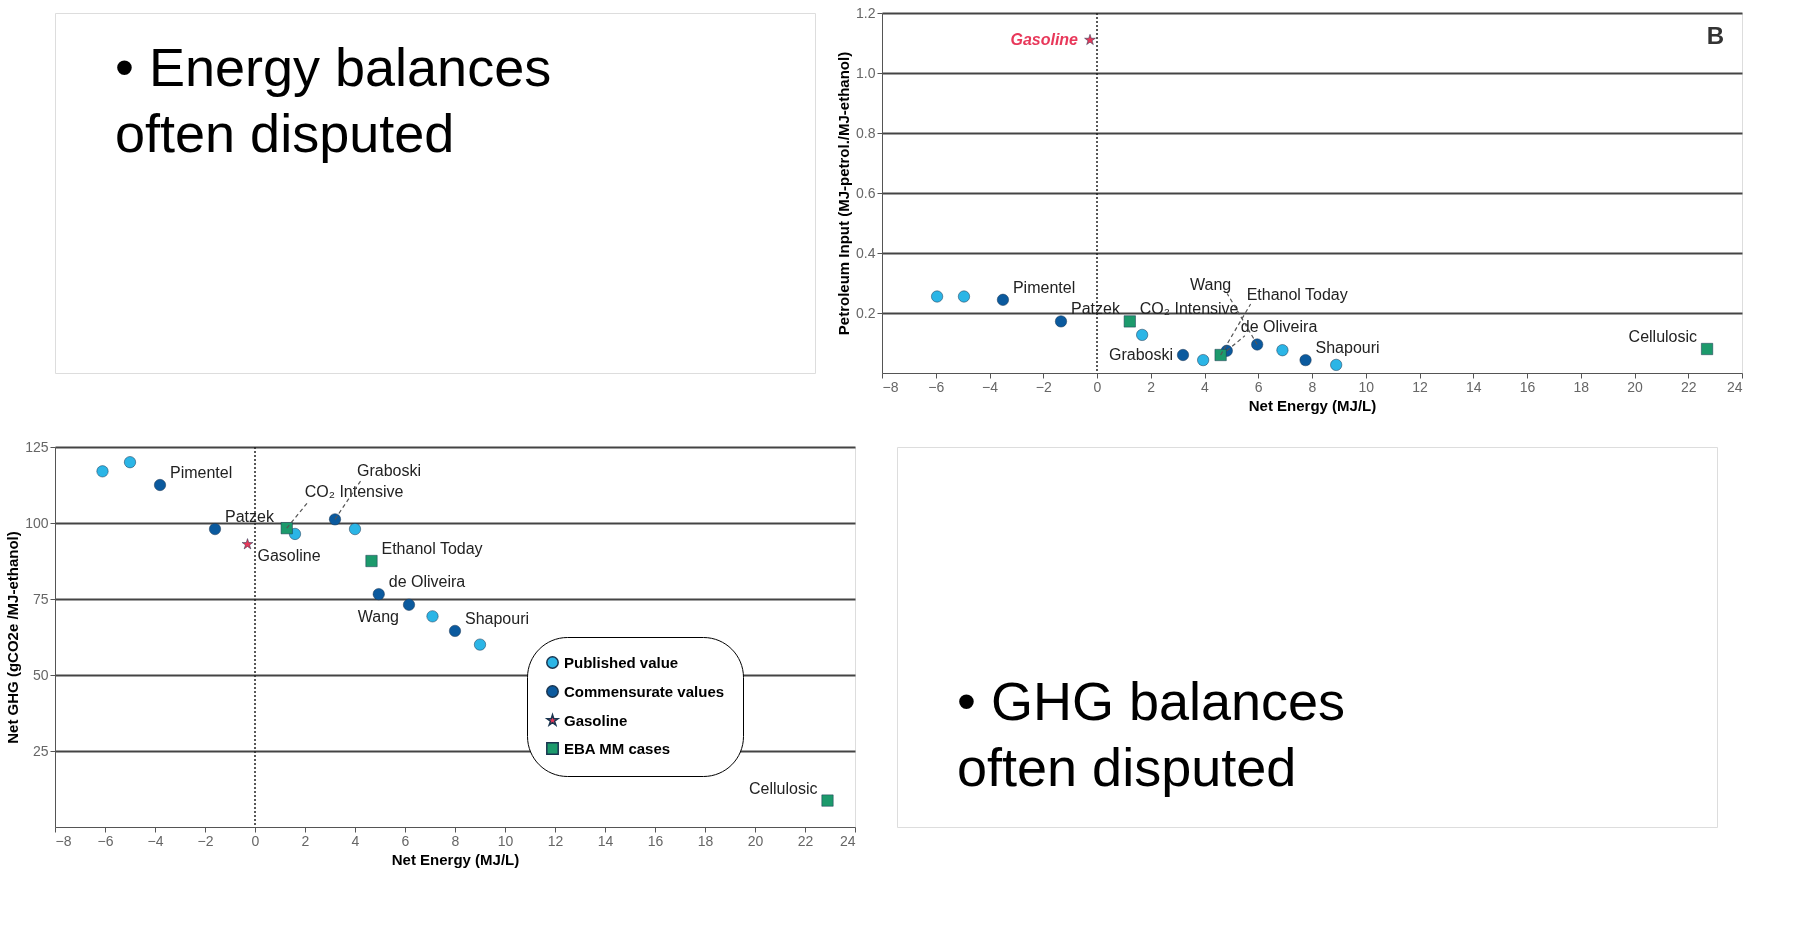  I want to click on y-tick-label: 0.4, so click(866, 252).